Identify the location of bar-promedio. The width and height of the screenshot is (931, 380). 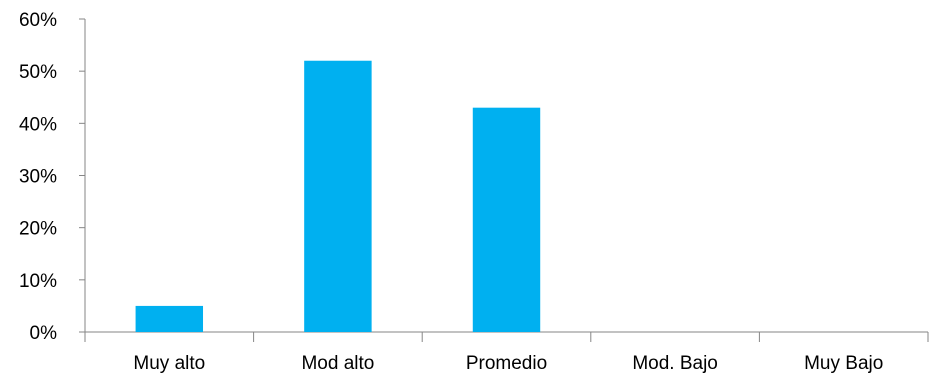
(506, 219).